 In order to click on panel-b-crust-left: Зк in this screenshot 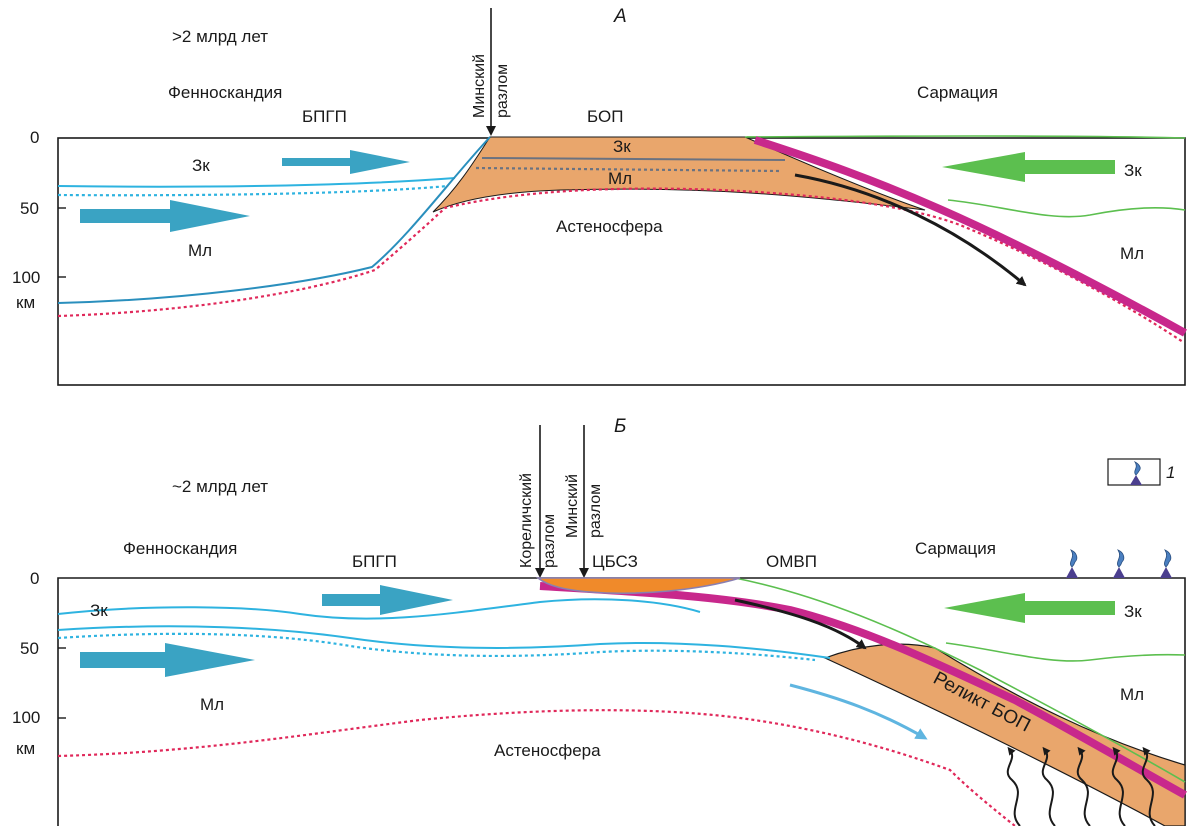, I will do `click(99, 610)`.